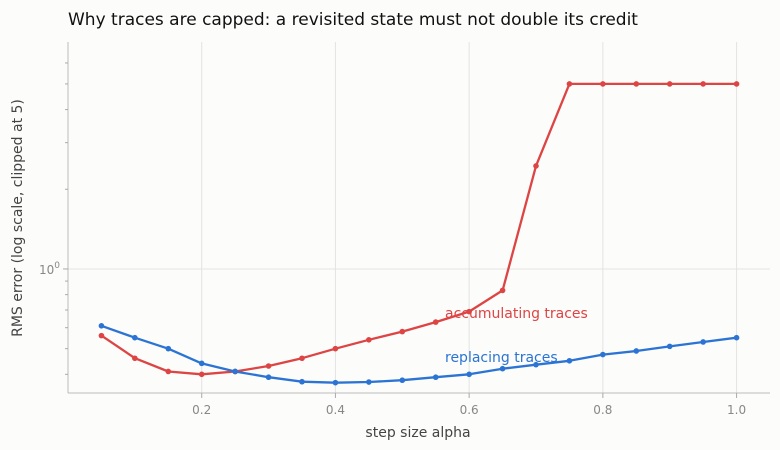 This screenshot has height=450, width=780. I want to click on series-labels: accumulating traces replacing traces, so click(516, 336).